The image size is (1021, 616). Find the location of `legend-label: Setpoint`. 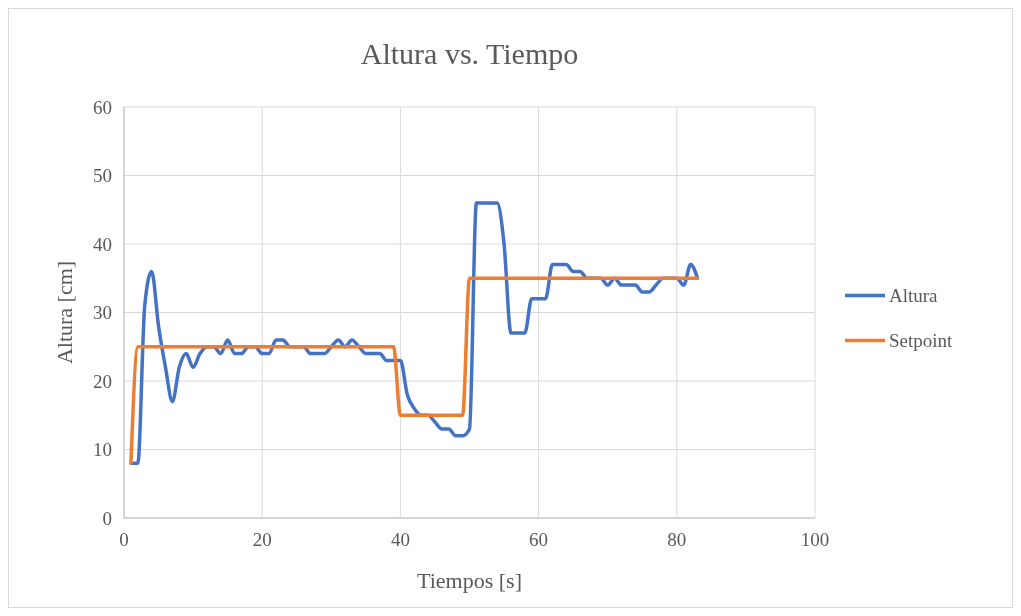

legend-label: Setpoint is located at coordinates (921, 341).